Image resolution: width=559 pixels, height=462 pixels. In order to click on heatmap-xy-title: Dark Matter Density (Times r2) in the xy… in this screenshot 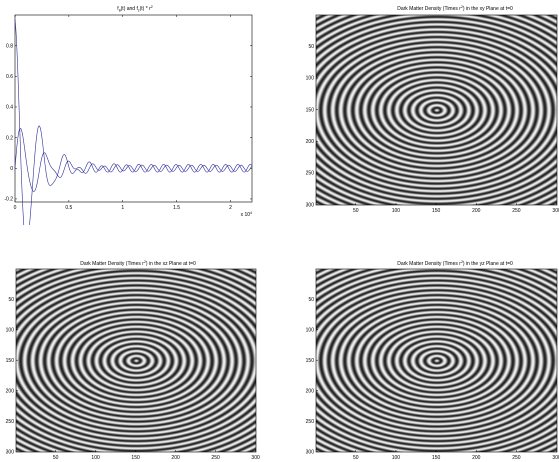, I will do `click(455, 8)`.